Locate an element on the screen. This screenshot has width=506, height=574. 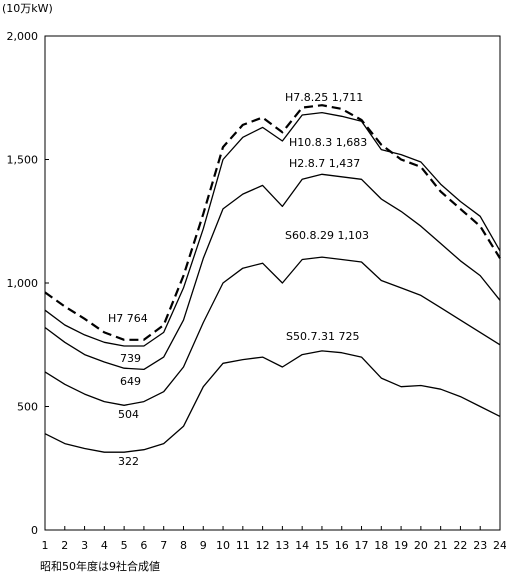
y-tick-label: 0 is located at coordinates (34, 530).